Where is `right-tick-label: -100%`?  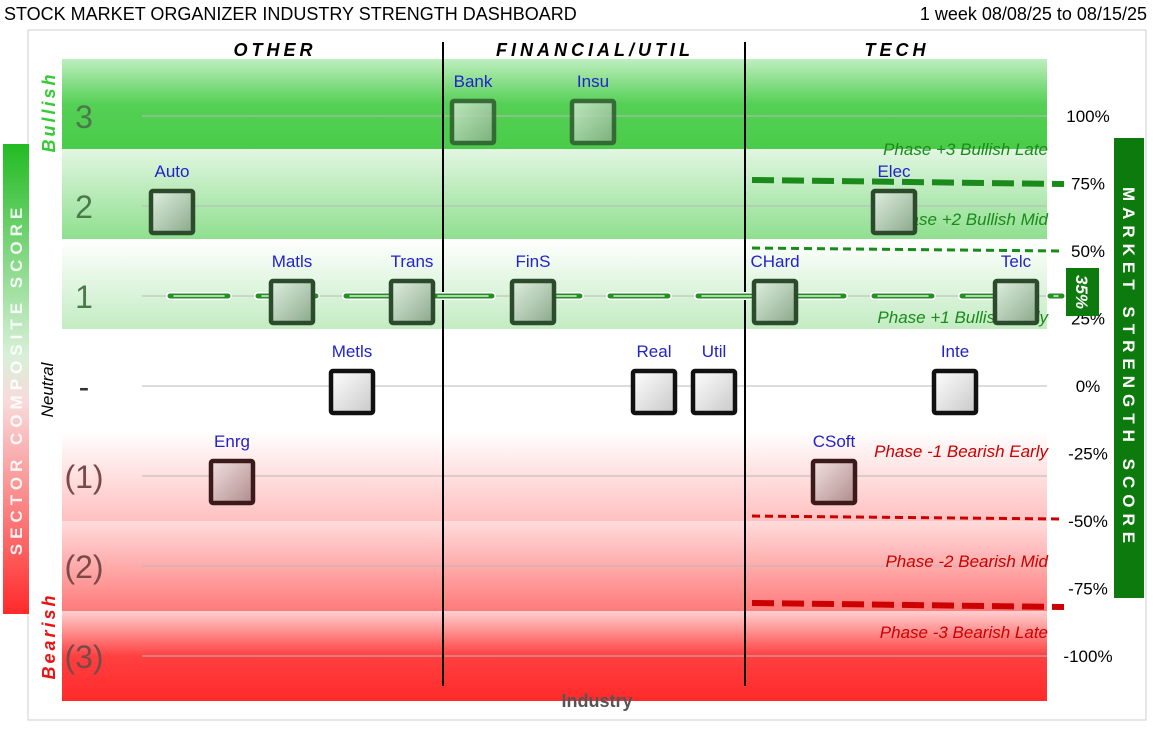
right-tick-label: -100% is located at coordinates (1087, 656).